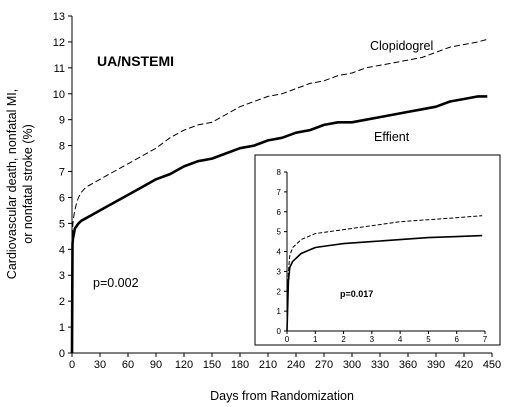 This screenshot has height=407, width=510. What do you see at coordinates (135, 61) in the screenshot?
I see `chart-title: UA/NSTEMI` at bounding box center [135, 61].